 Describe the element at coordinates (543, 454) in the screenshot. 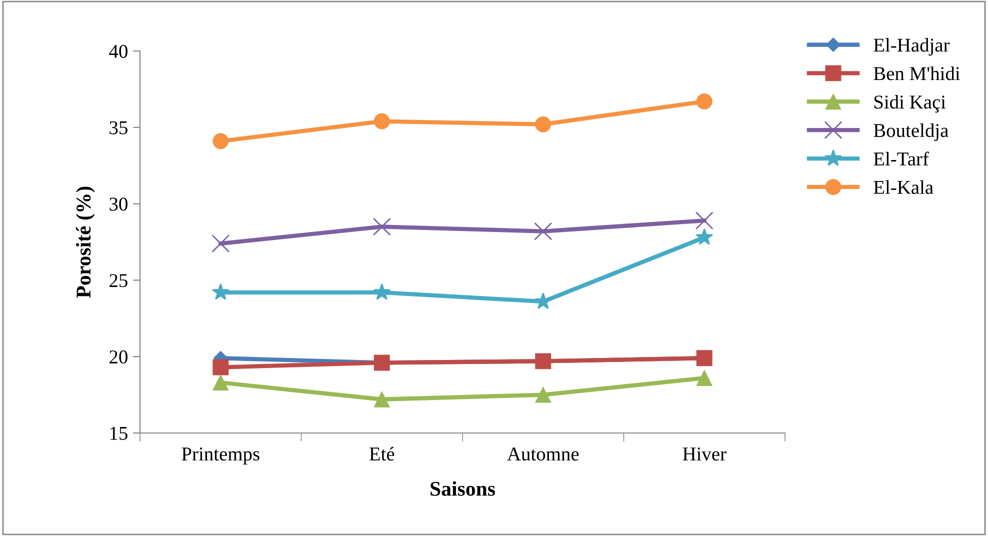

I see `x-tick-label: Automne` at that location.